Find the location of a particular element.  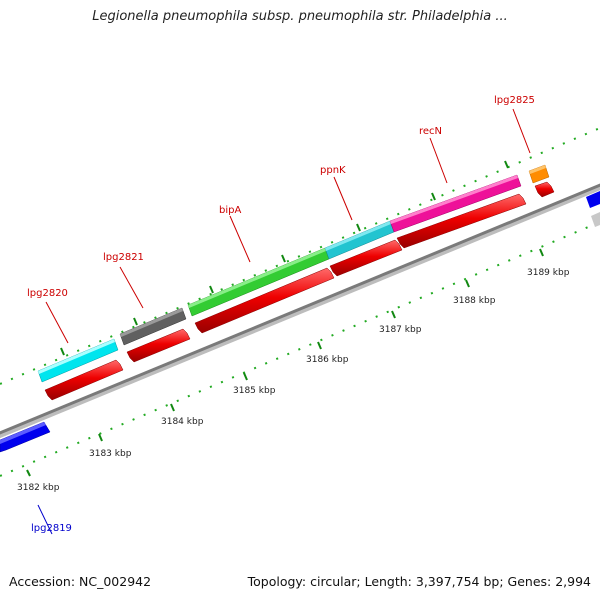

cds-arrow-lpg2825 is located at coordinates (544, 189).